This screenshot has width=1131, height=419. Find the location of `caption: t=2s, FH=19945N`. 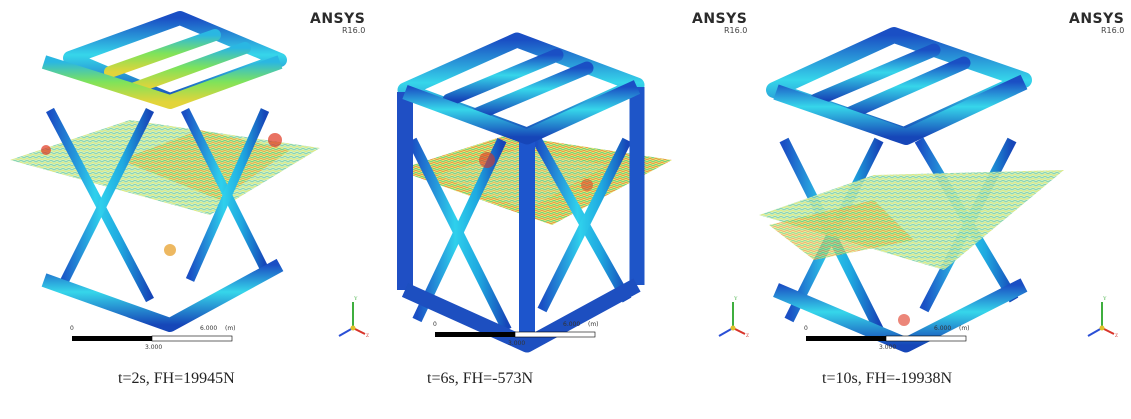

caption: t=2s, FH=19945N is located at coordinates (176, 378).